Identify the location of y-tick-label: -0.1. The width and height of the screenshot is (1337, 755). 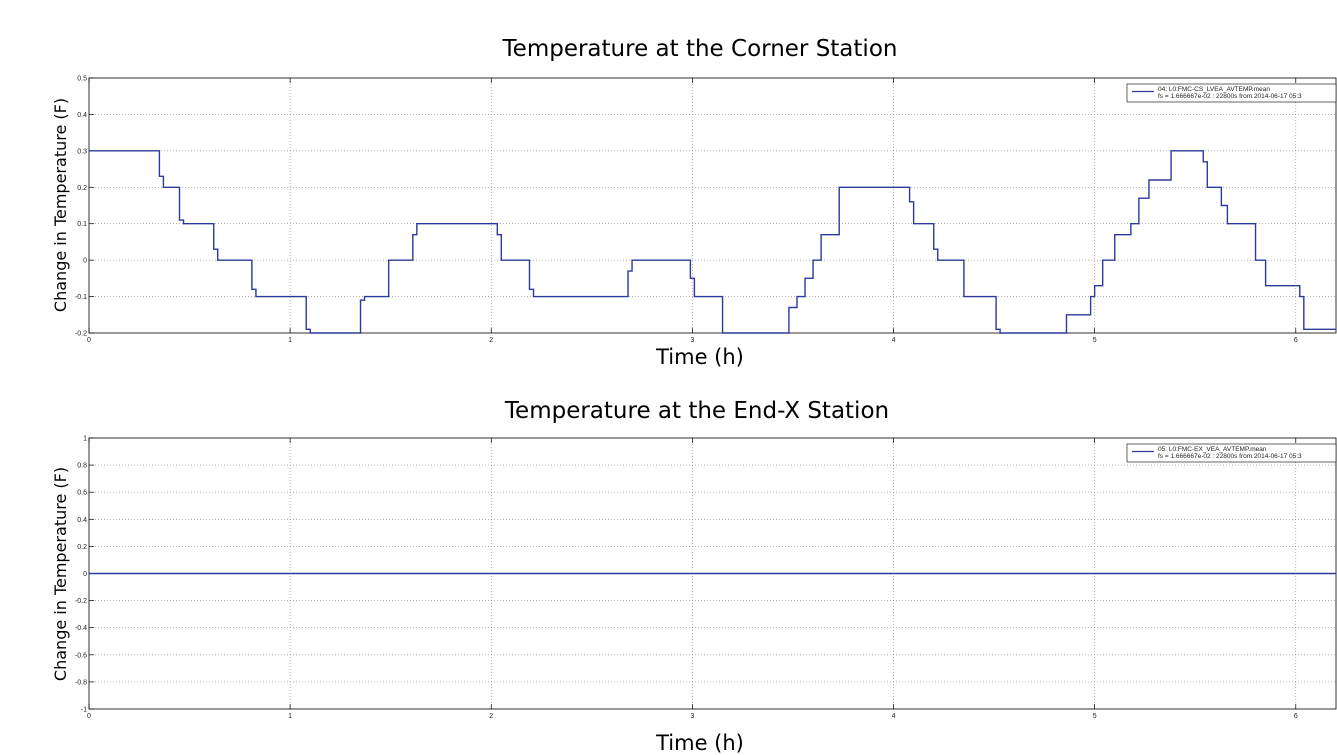
(81, 297).